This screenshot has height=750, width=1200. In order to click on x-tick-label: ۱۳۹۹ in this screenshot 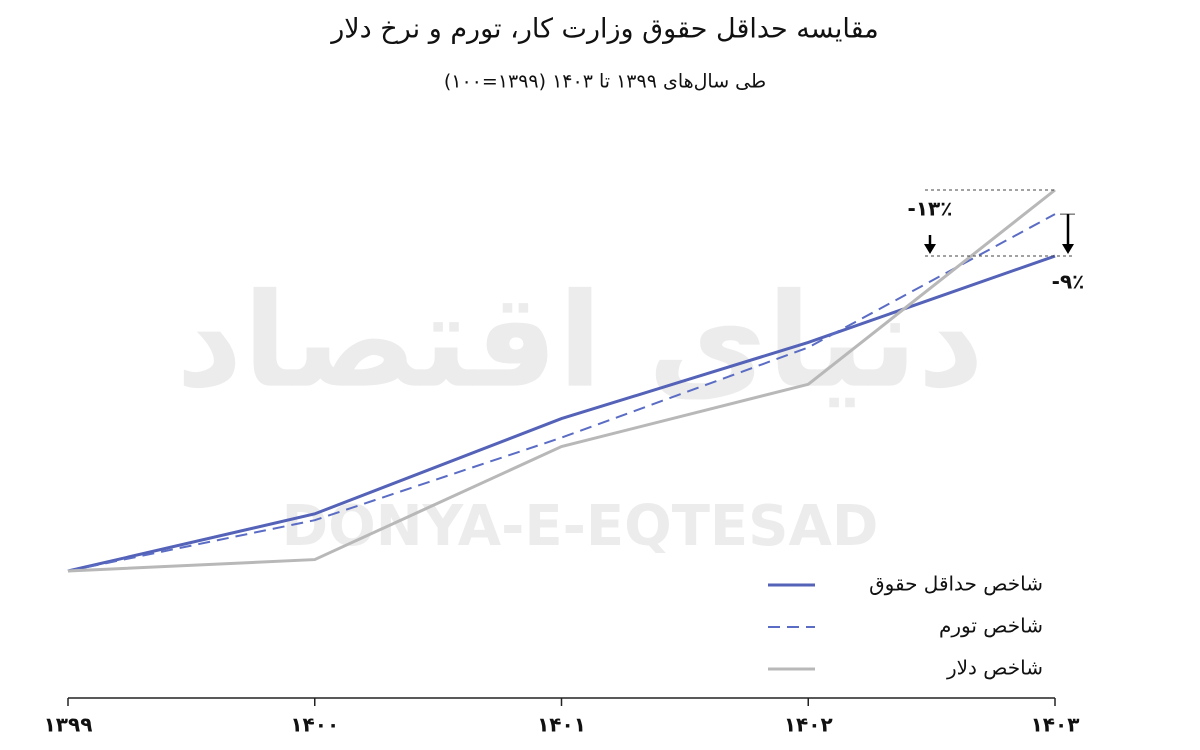, I will do `click(68, 725)`.